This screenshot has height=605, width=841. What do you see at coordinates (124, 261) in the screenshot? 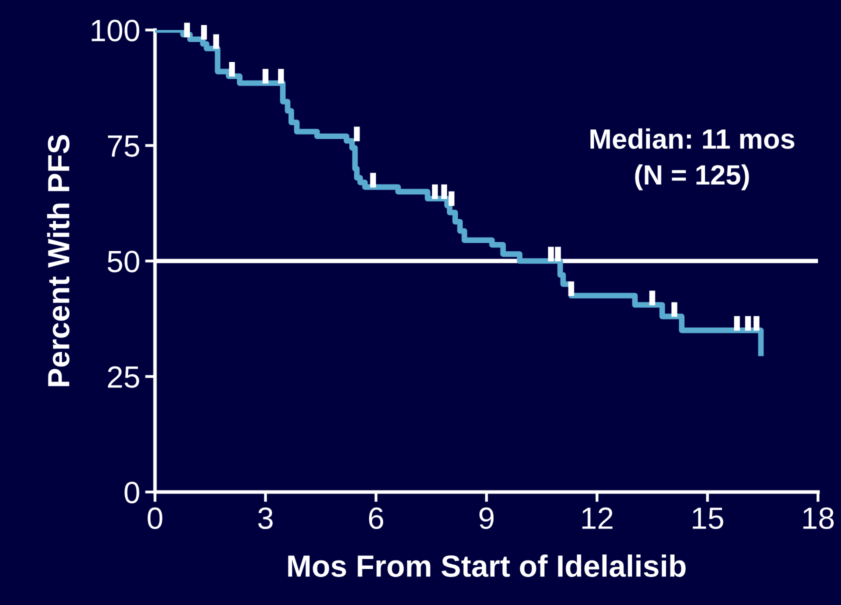
I see `y-tick-label: 50` at bounding box center [124, 261].